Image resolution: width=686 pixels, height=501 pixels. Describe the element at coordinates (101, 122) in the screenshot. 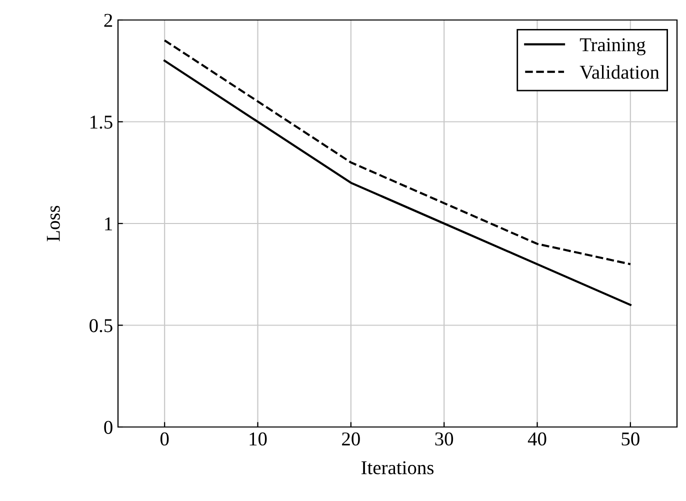

I see `y-tick-label: 1.5` at that location.